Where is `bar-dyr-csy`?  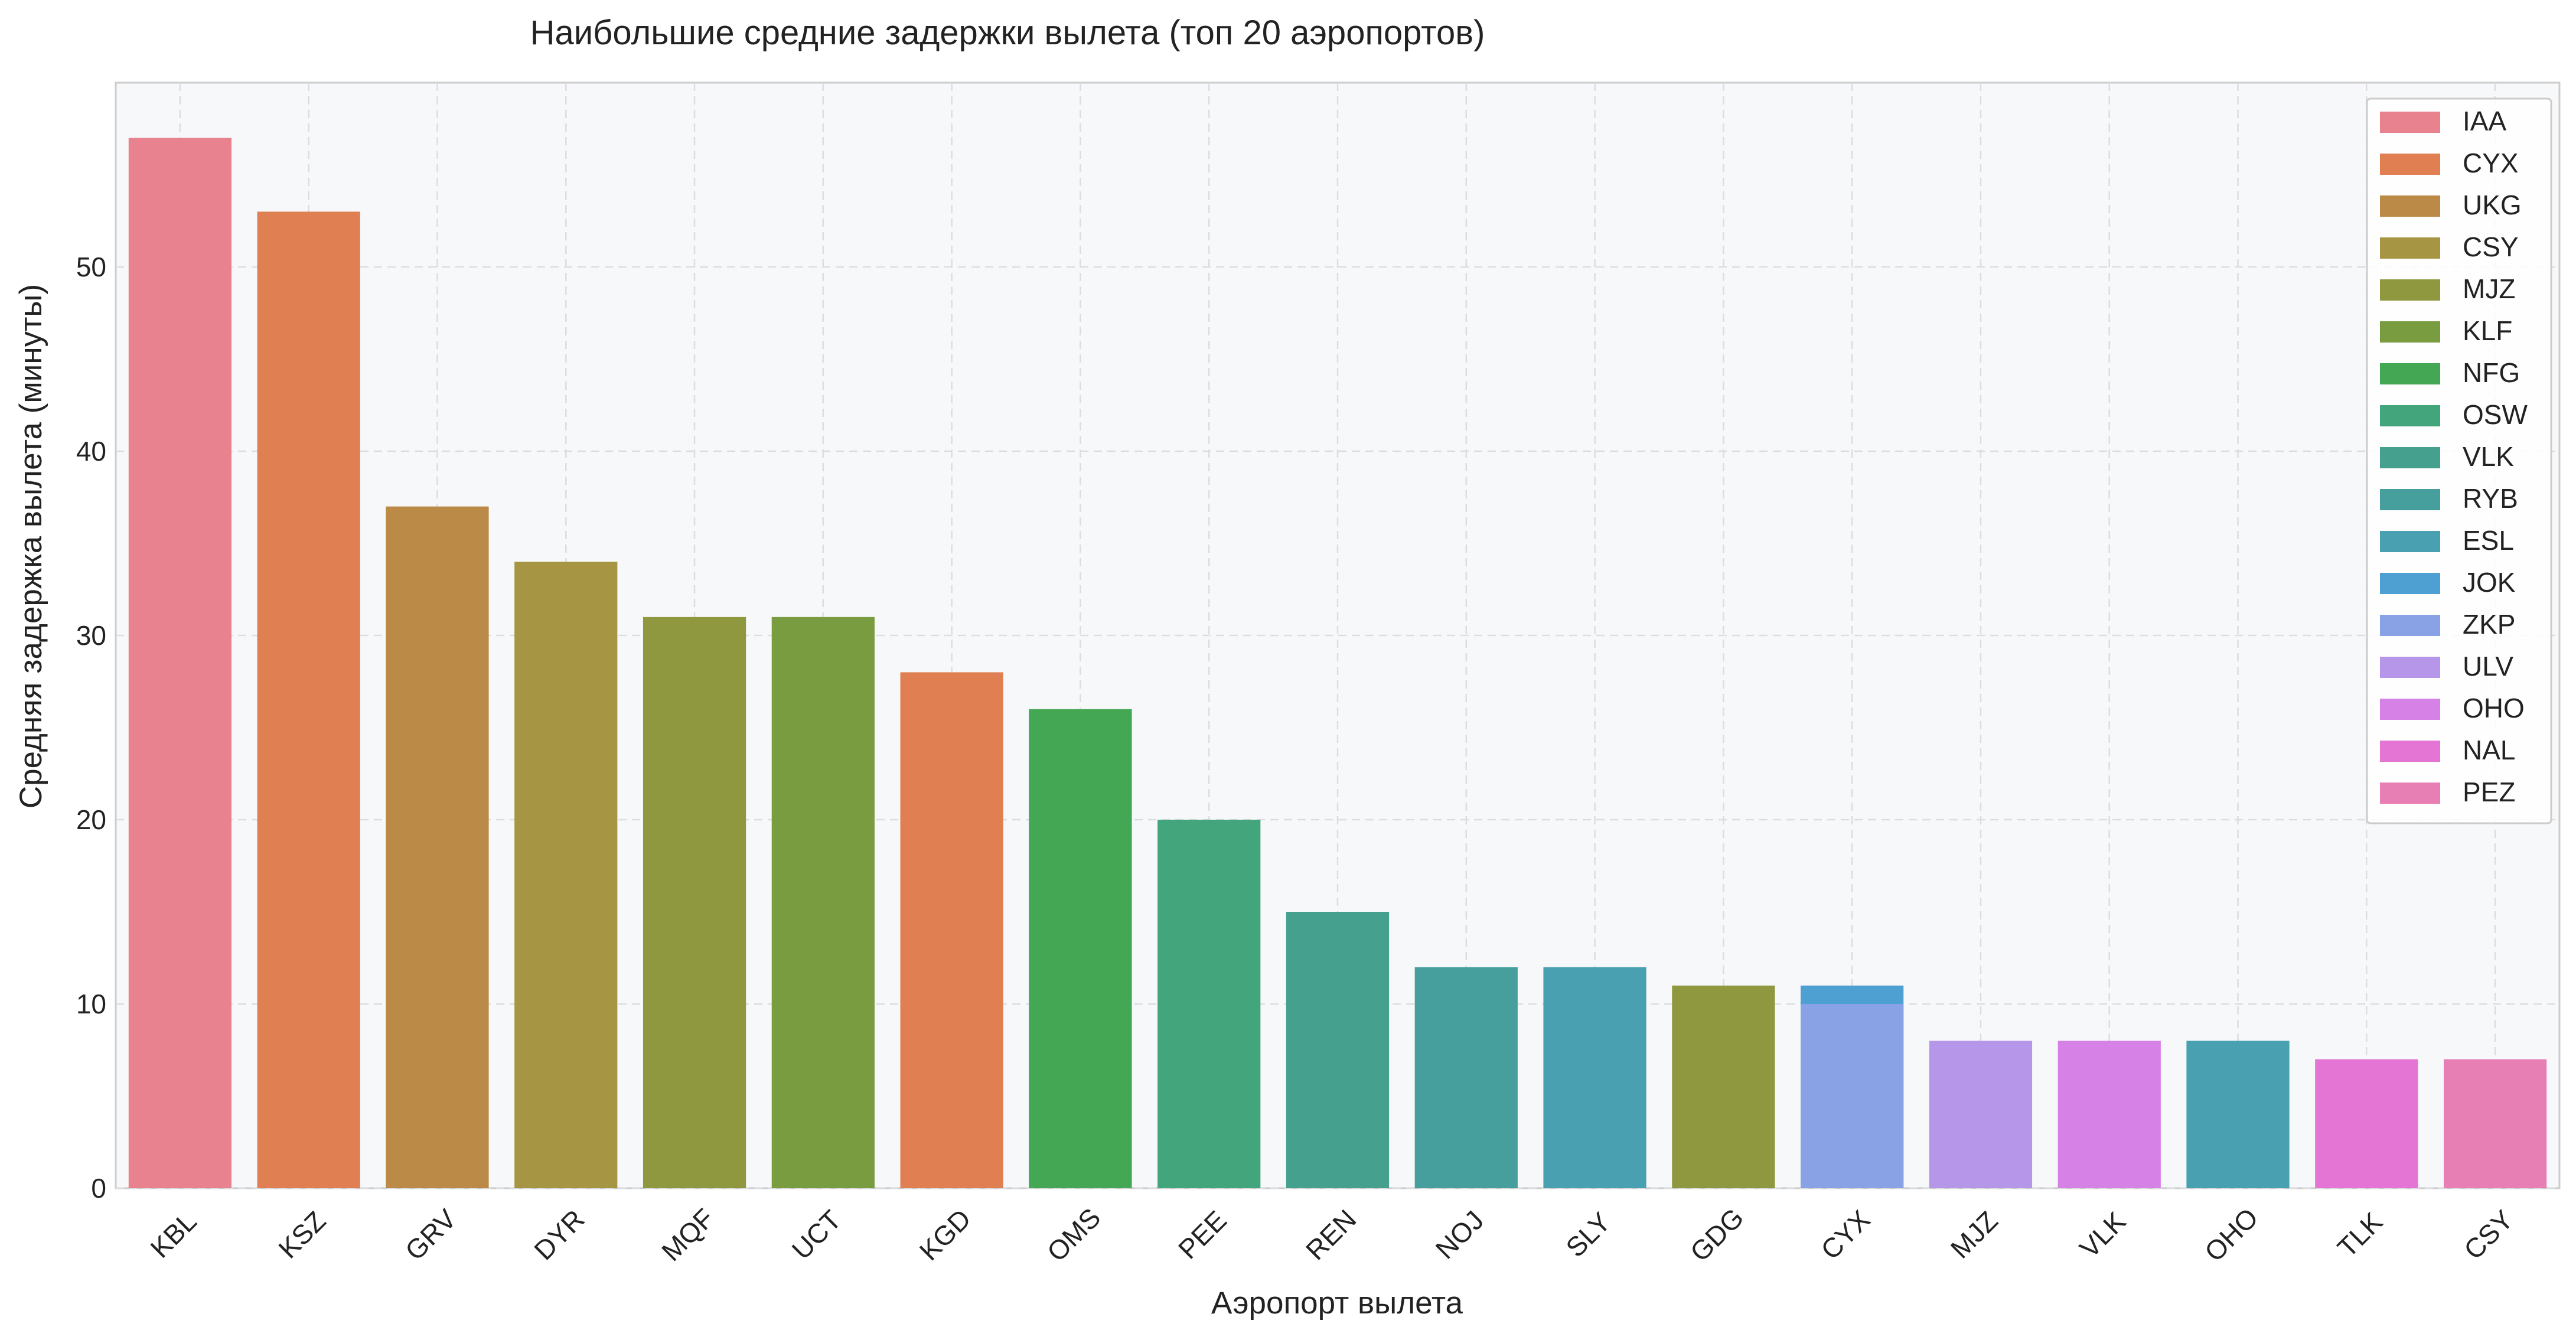 bar-dyr-csy is located at coordinates (566, 875).